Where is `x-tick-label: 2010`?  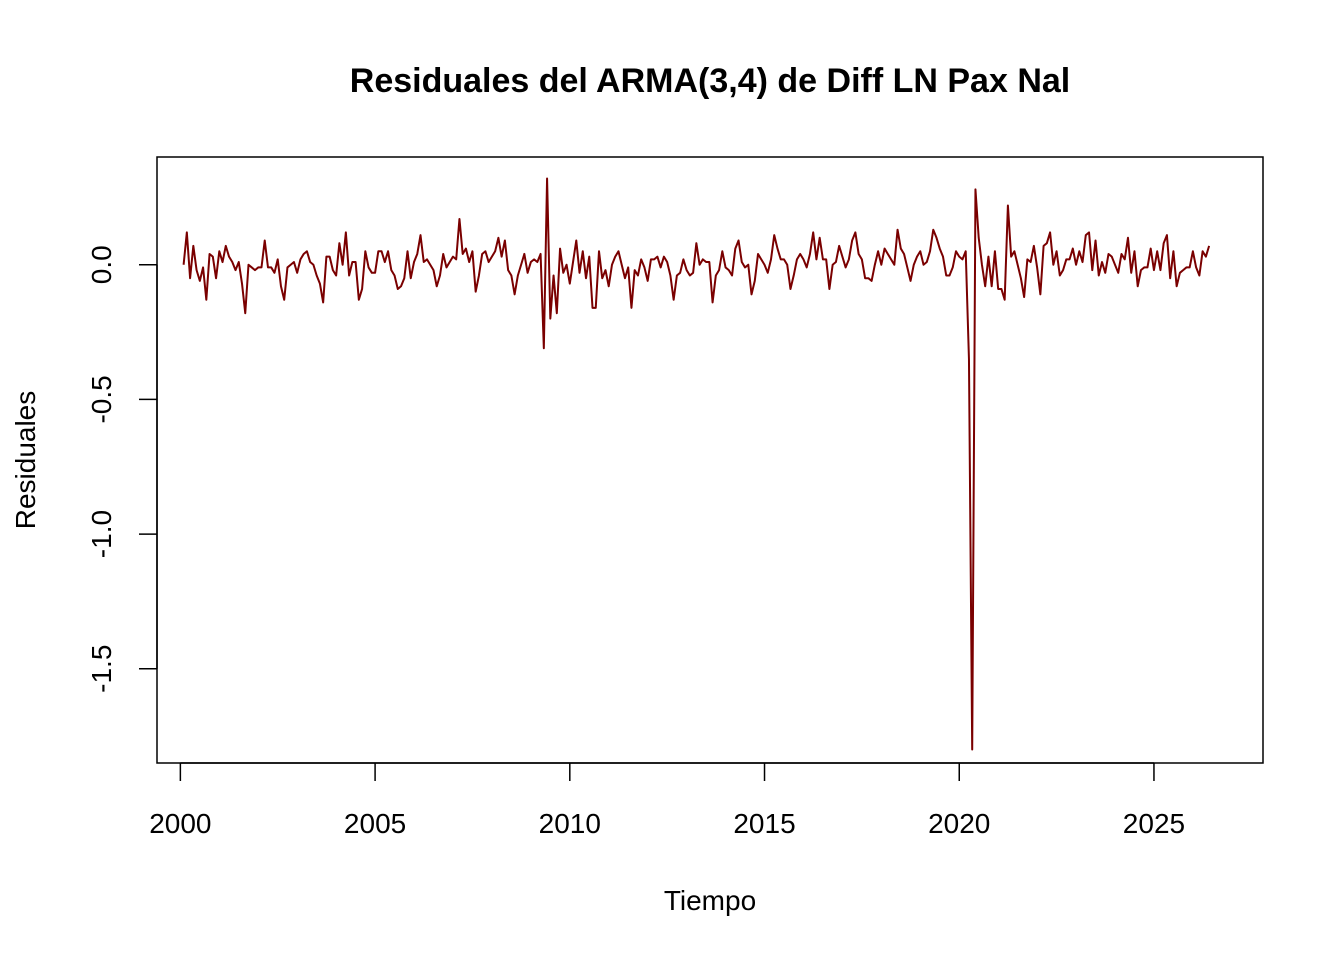
x-tick-label: 2010 is located at coordinates (570, 823).